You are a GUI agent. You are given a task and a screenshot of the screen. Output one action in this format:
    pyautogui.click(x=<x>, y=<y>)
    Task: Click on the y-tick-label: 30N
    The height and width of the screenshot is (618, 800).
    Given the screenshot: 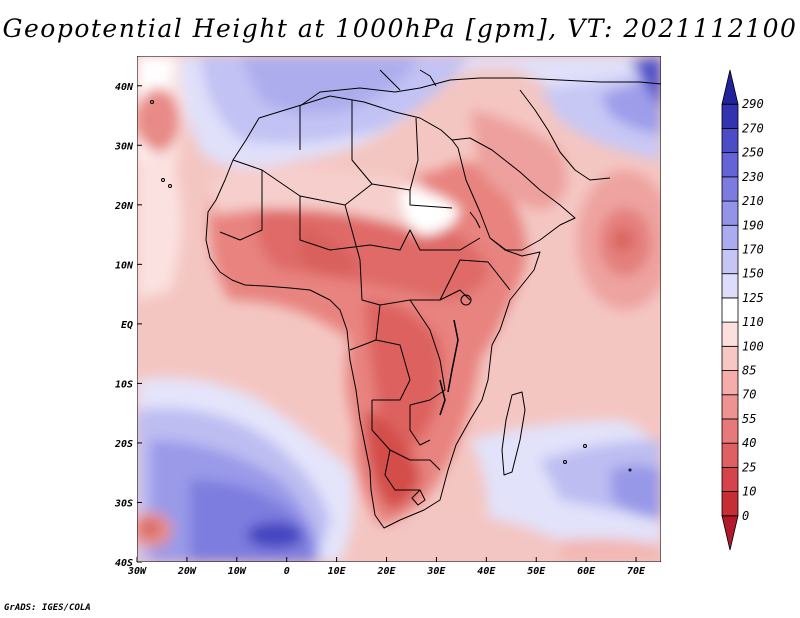 What is the action you would take?
    pyautogui.click(x=124, y=146)
    